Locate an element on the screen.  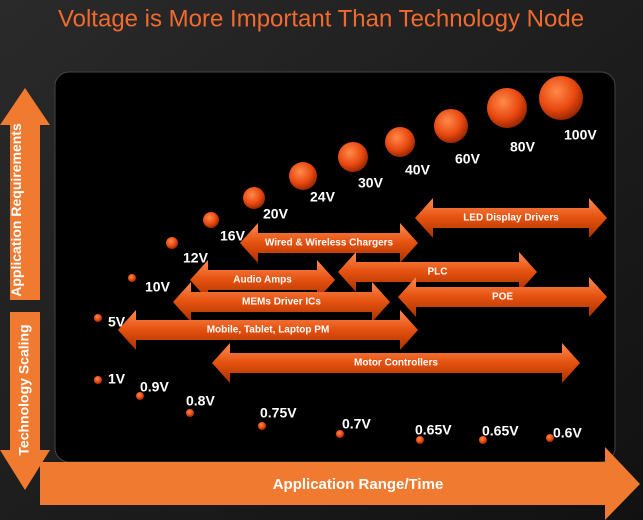
application-label: Audio Amps is located at coordinates (262, 280).